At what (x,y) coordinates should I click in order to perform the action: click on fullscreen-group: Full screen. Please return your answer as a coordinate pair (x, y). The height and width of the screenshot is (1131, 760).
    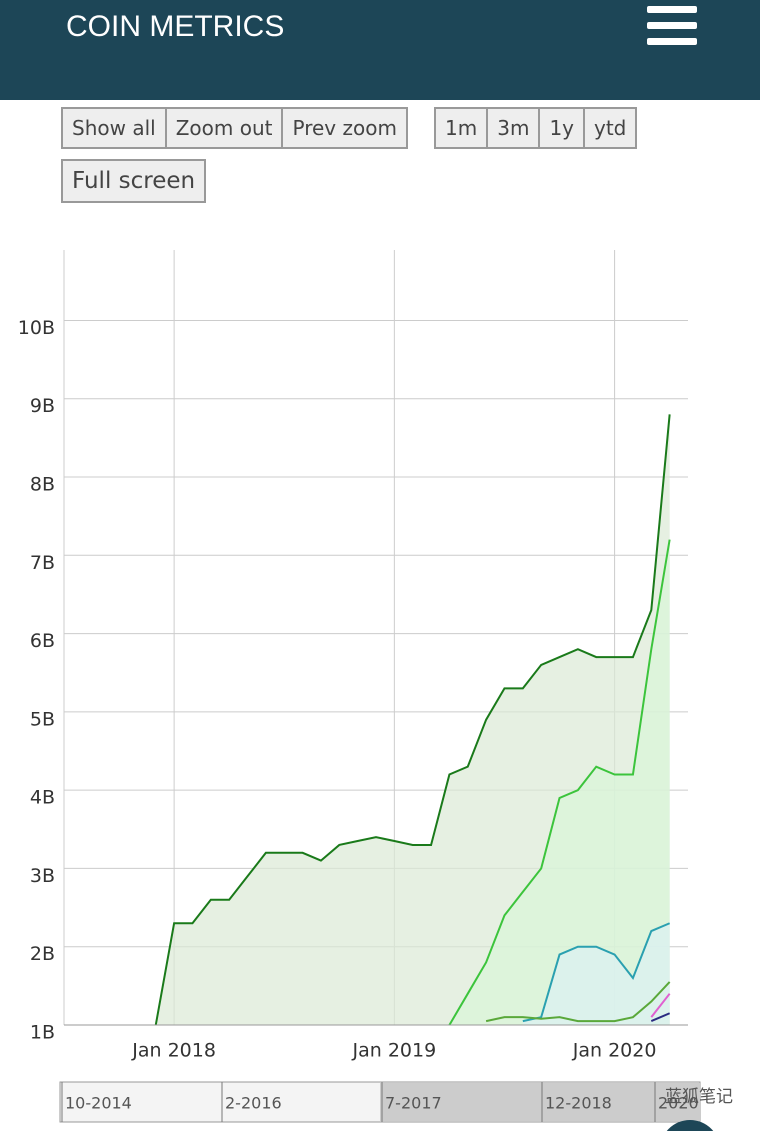
    Looking at the image, I should click on (134, 181).